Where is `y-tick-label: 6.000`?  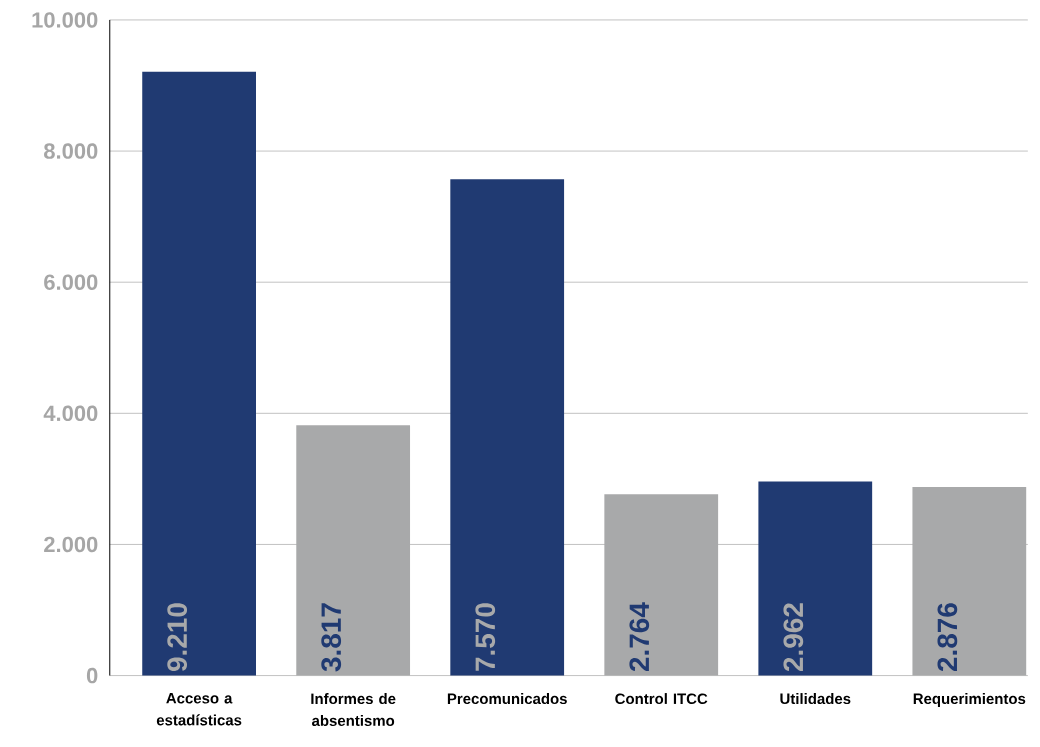 y-tick-label: 6.000 is located at coordinates (71, 282).